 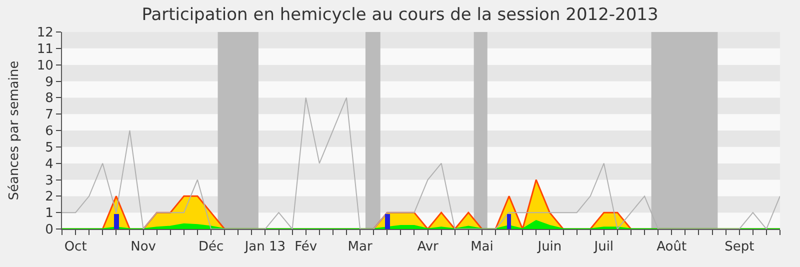 What do you see at coordinates (45, 49) in the screenshot?
I see `y-tick-label: 11` at bounding box center [45, 49].